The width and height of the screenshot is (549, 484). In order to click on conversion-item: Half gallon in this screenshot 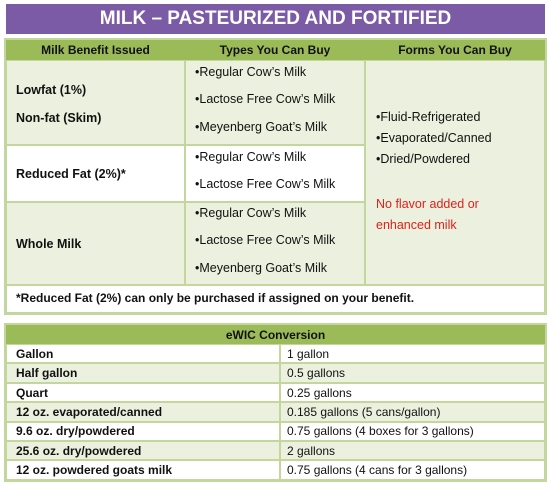, I will do `click(47, 373)`.